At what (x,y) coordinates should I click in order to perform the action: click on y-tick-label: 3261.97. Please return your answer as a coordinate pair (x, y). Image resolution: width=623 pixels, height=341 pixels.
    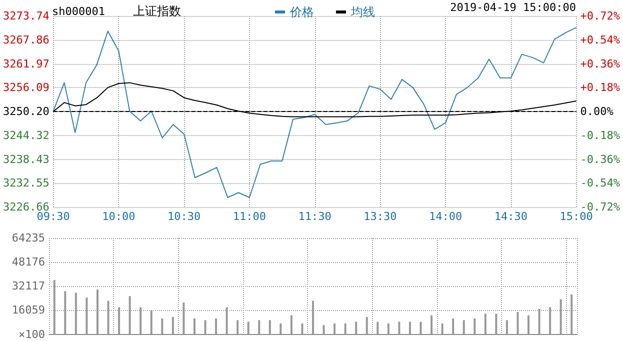
    Looking at the image, I should click on (26, 63).